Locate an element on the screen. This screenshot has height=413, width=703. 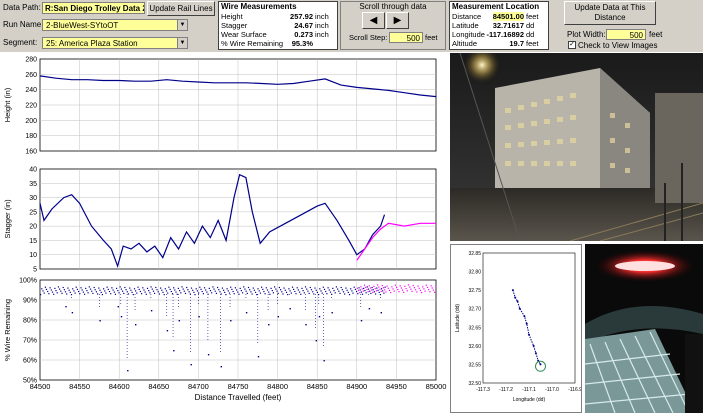
y-tick-label: 180 is located at coordinates (31, 136).